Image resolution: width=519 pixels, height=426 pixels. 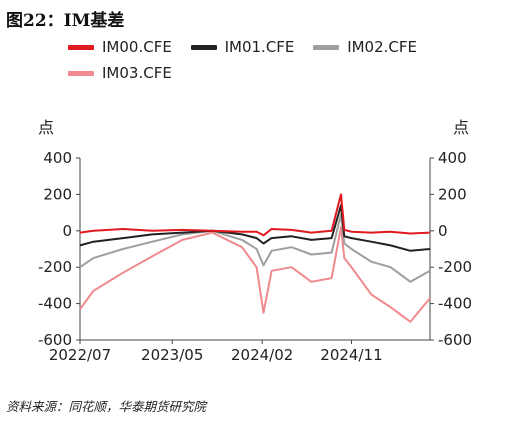 I want to click on legend-item-im02: IM02.CFE, so click(x=365, y=47).